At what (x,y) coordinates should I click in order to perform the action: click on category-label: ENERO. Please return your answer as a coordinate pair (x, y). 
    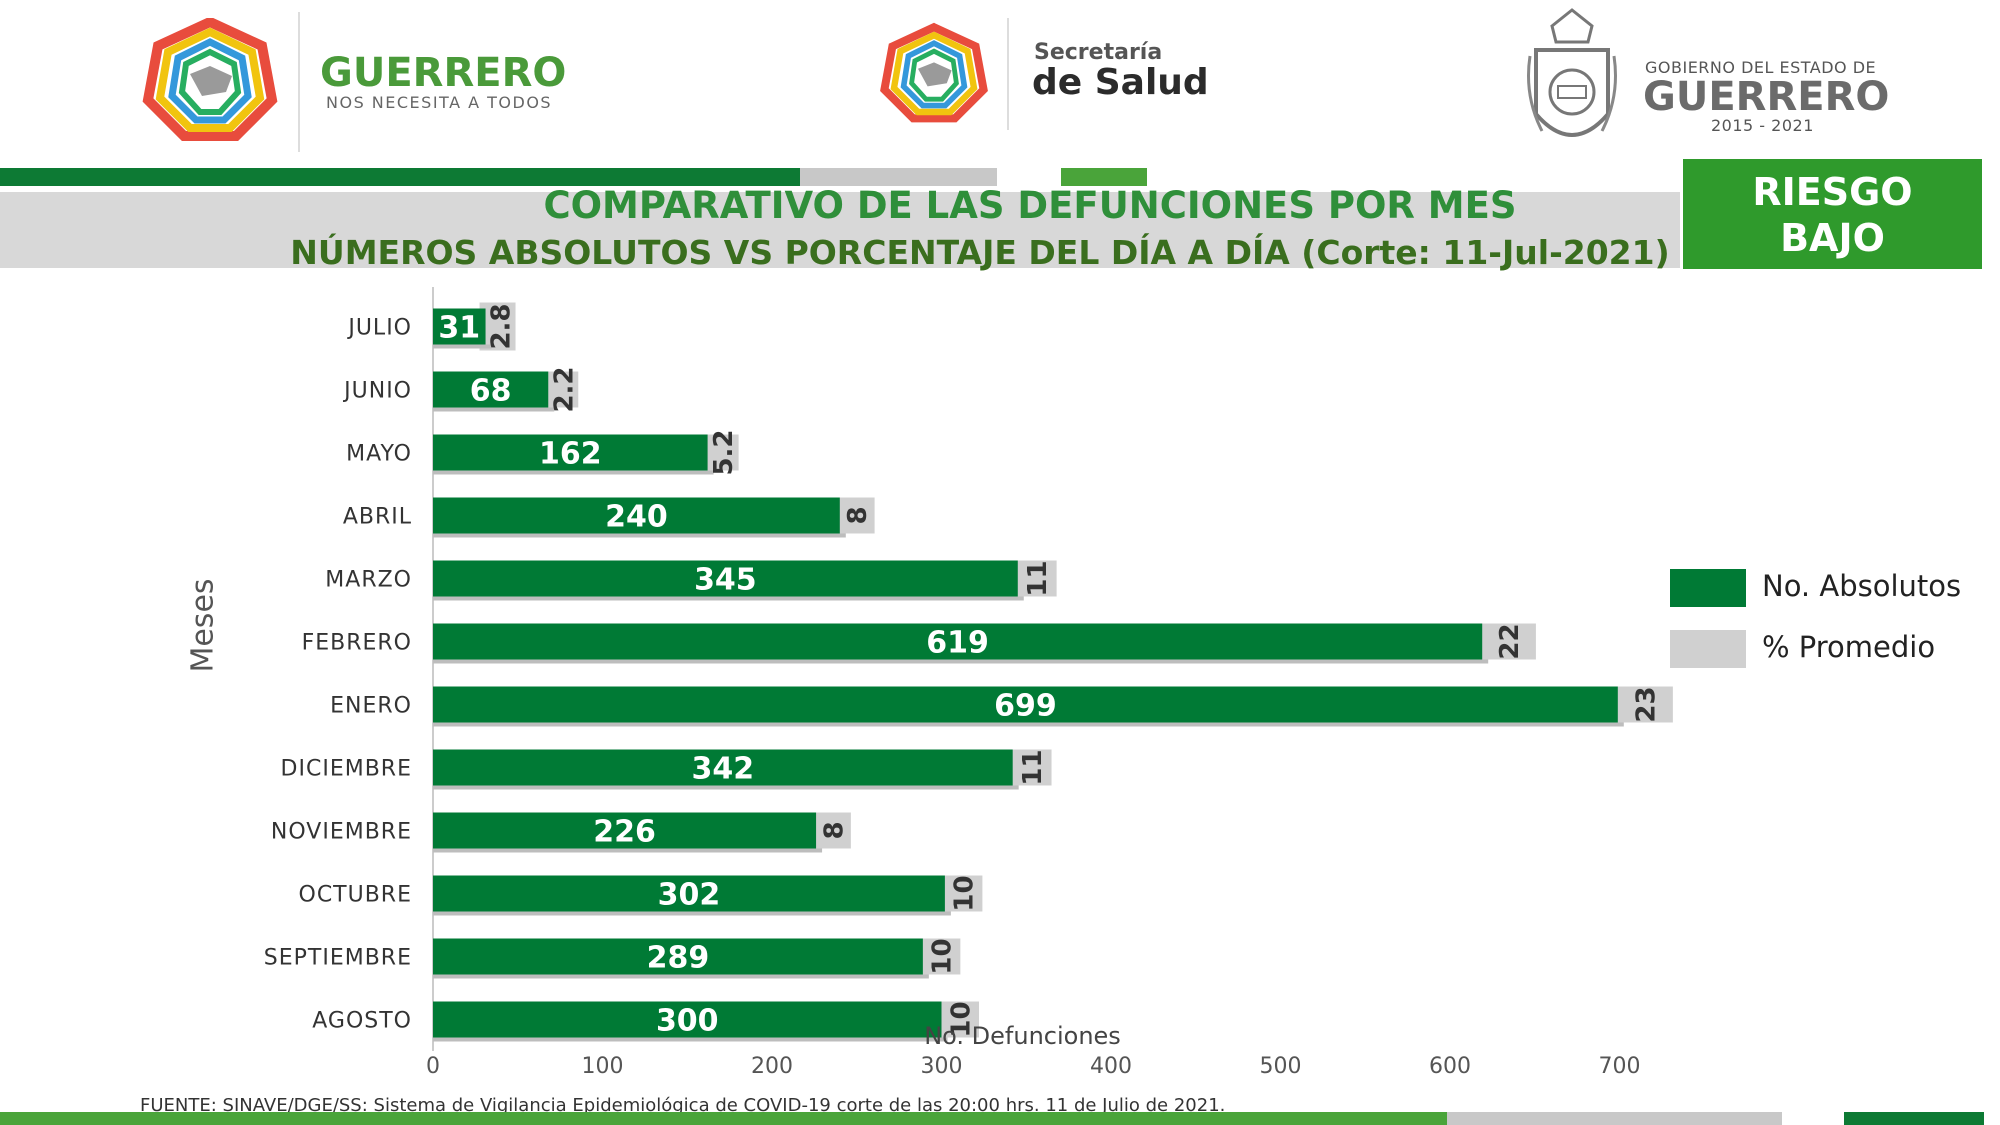
    Looking at the image, I should click on (371, 706).